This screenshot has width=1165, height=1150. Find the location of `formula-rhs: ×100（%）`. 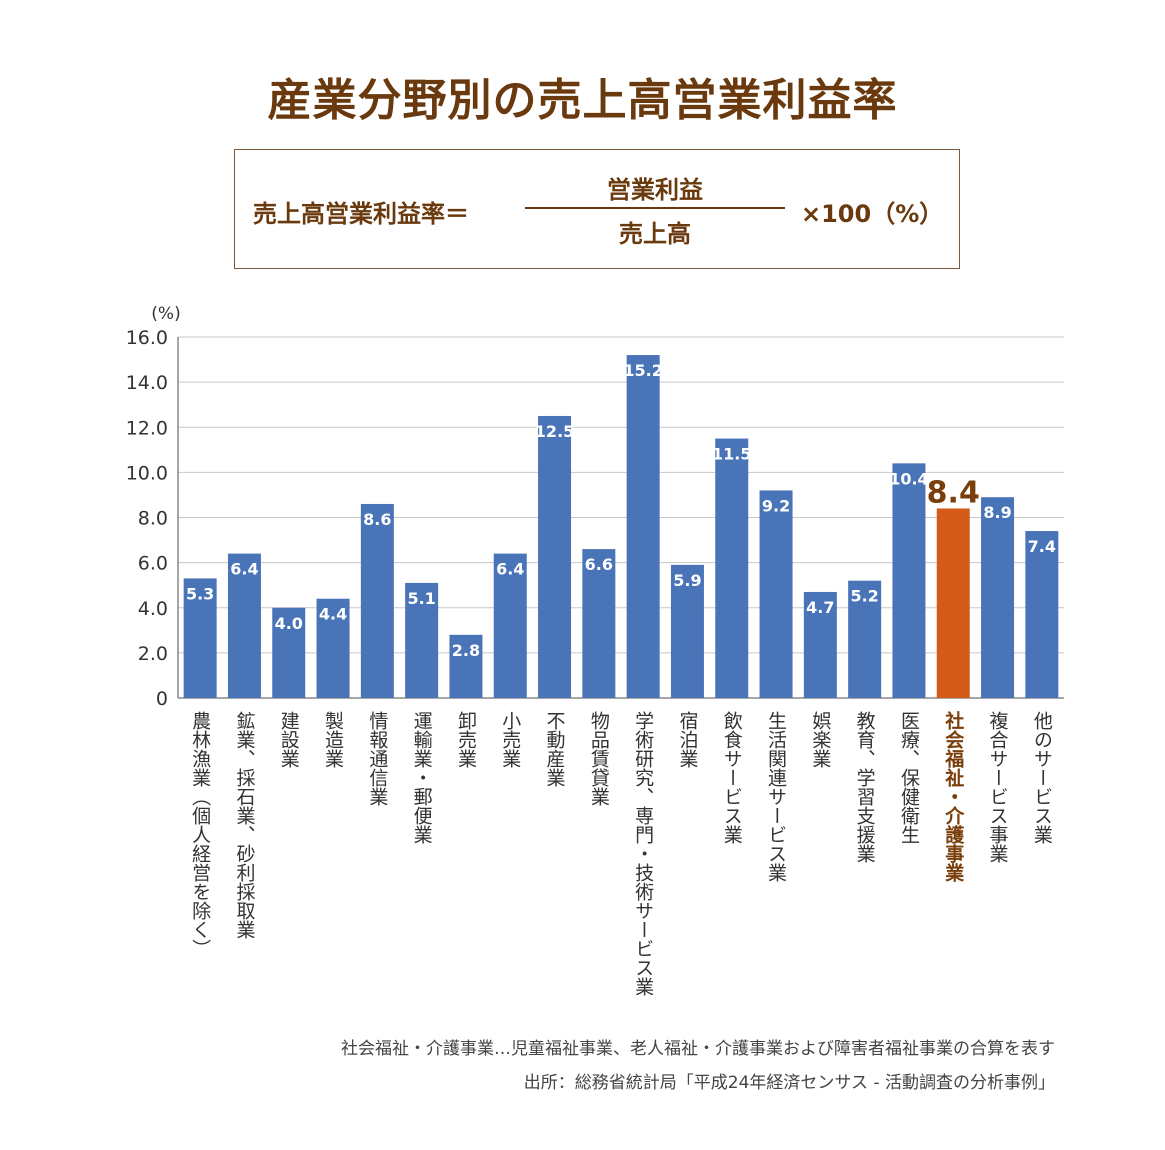

formula-rhs: ×100（%） is located at coordinates (872, 214).